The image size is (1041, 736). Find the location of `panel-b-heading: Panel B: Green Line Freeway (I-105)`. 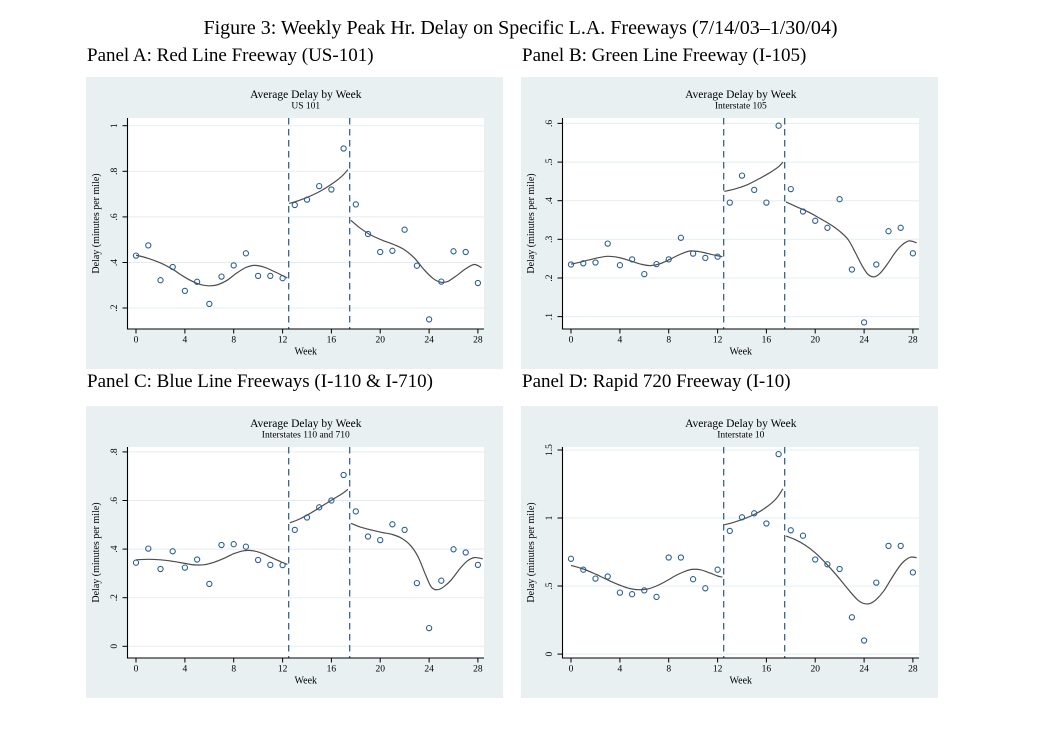

panel-b-heading: Panel B: Green Line Freeway (I-105) is located at coordinates (664, 55).